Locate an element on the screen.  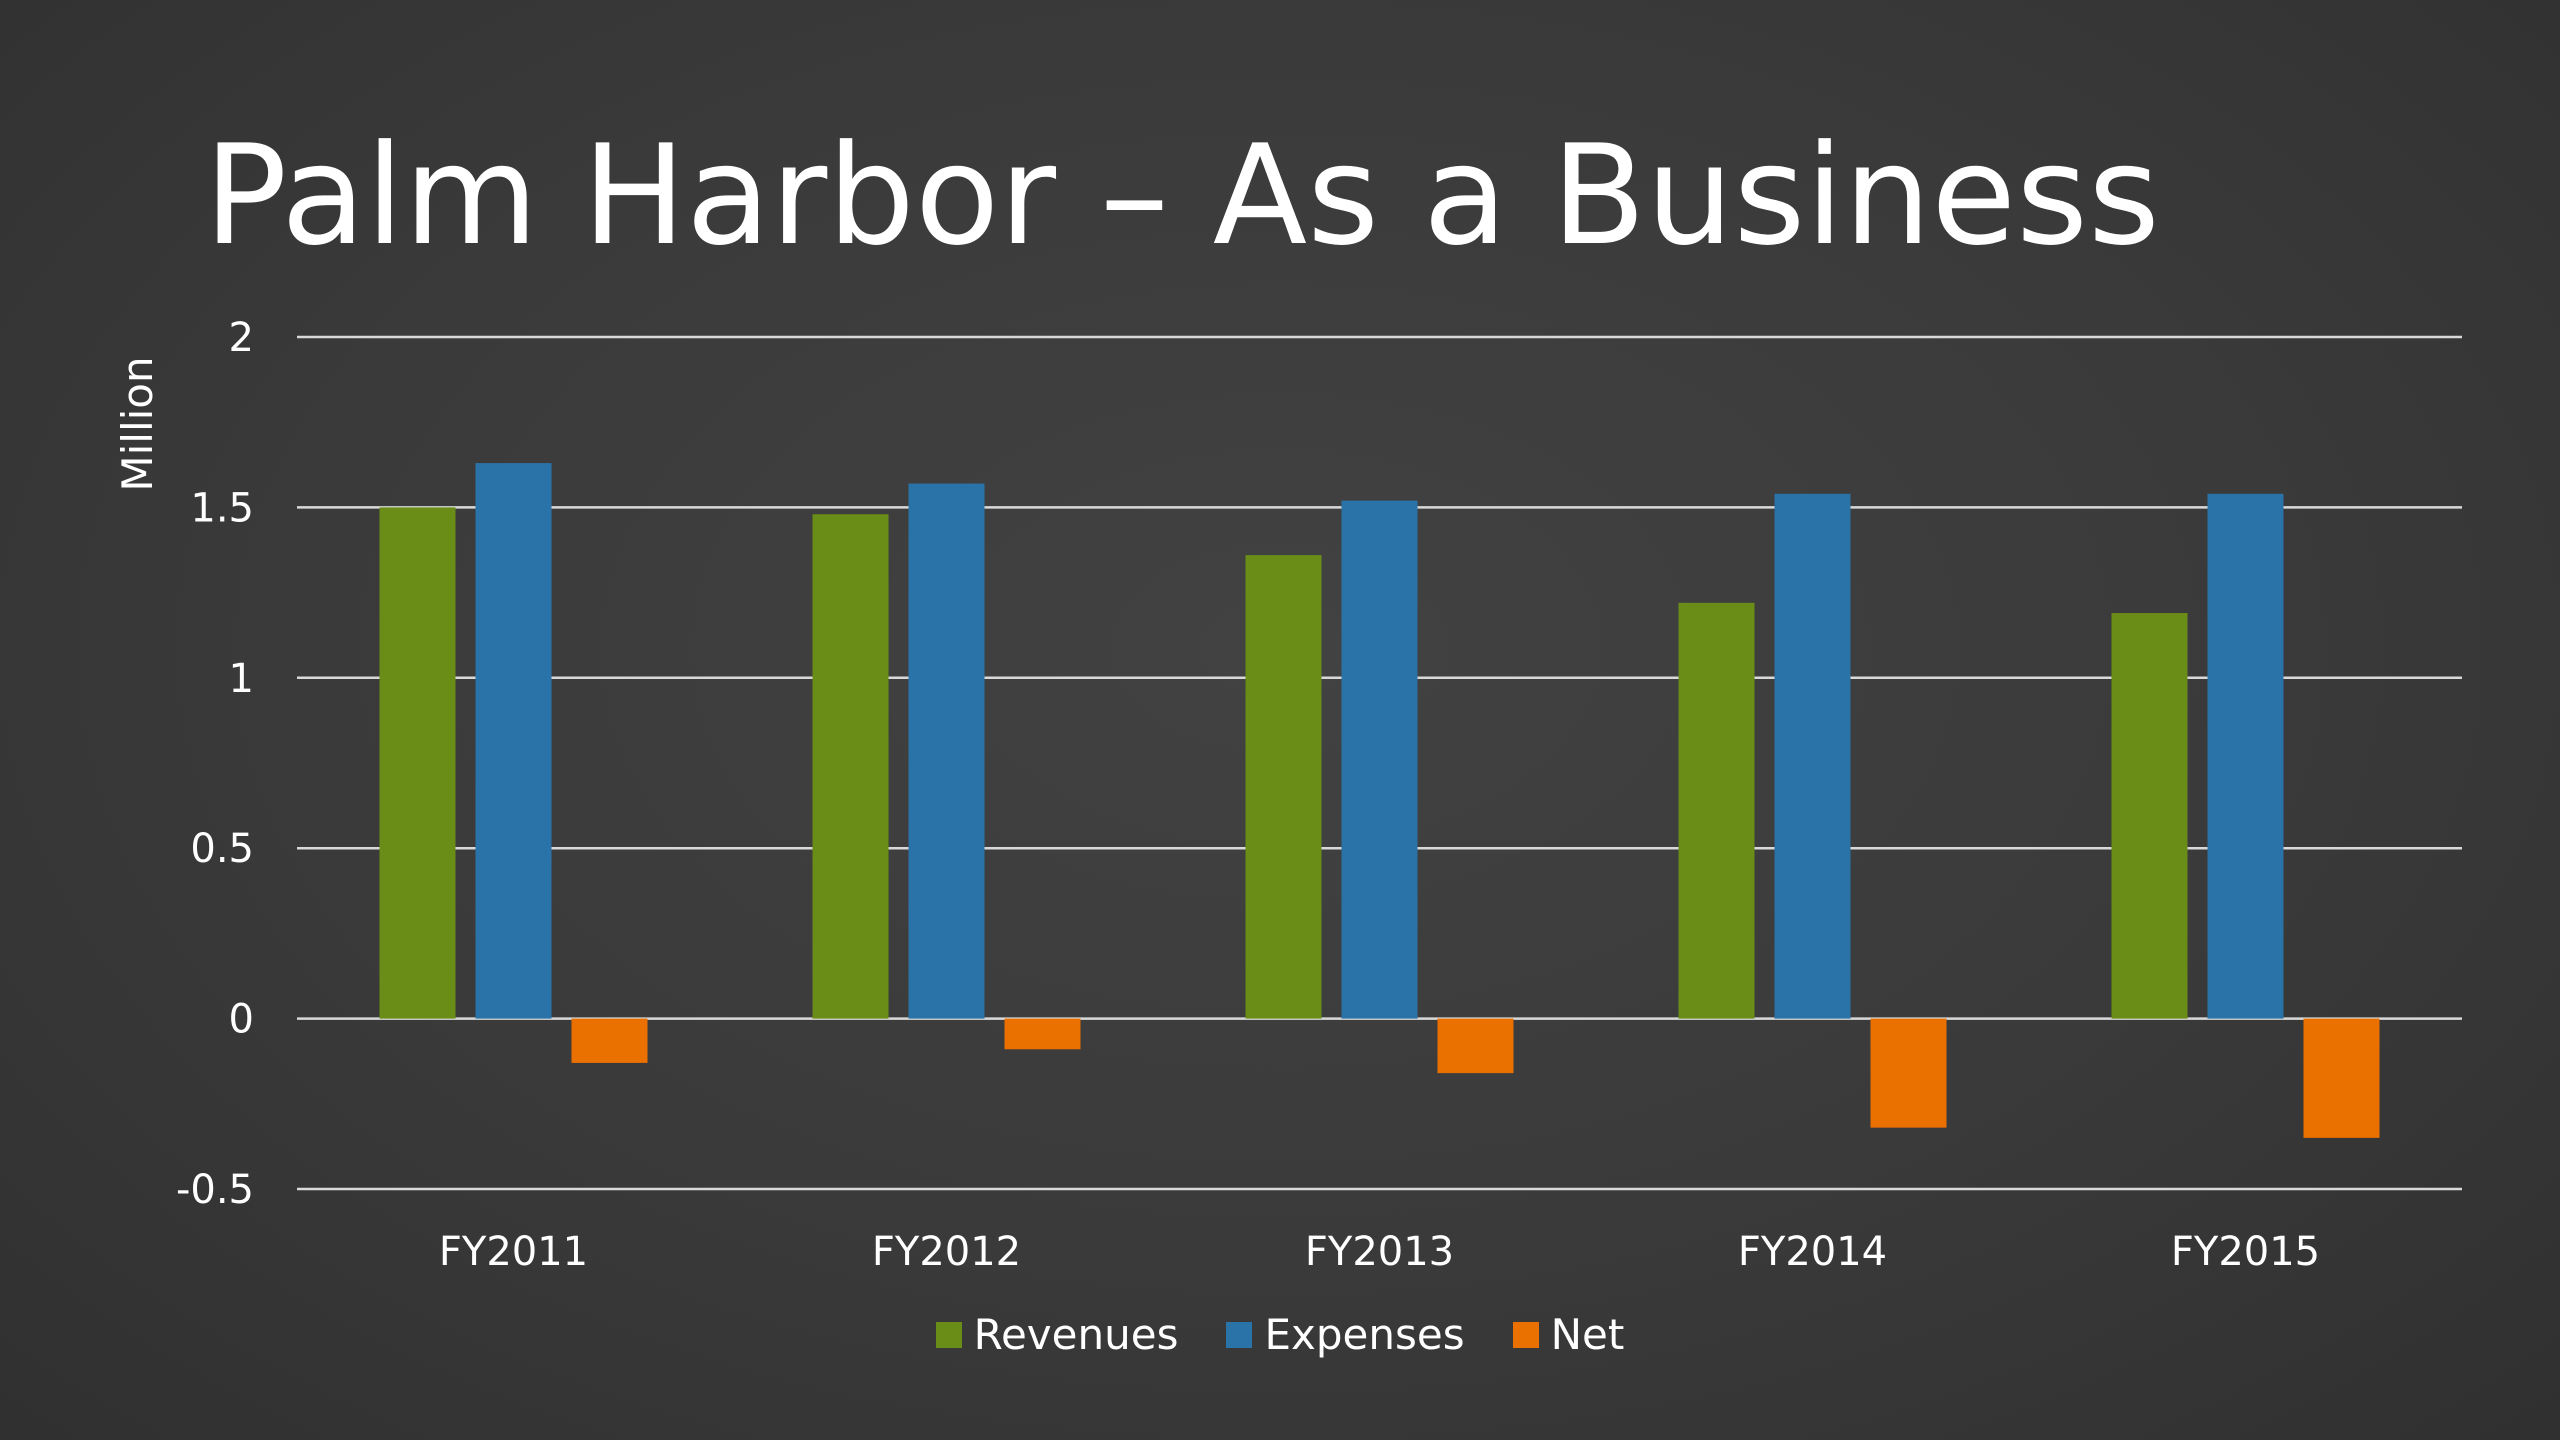
bar-net-fy2013 is located at coordinates (1475, 1046).